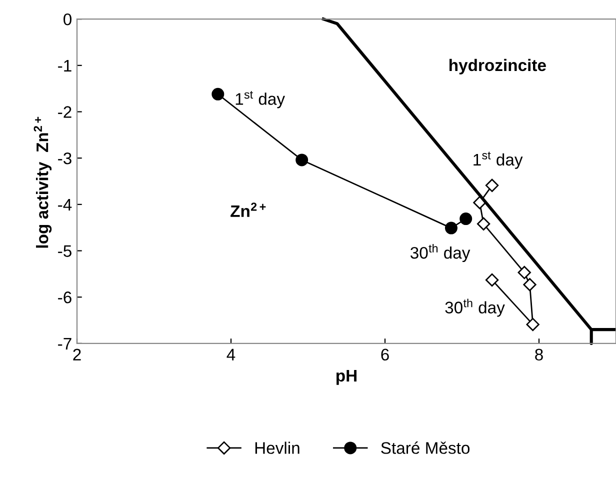 This screenshot has width=616, height=477. What do you see at coordinates (65, 112) in the screenshot?
I see `y-tick-label: -2` at bounding box center [65, 112].